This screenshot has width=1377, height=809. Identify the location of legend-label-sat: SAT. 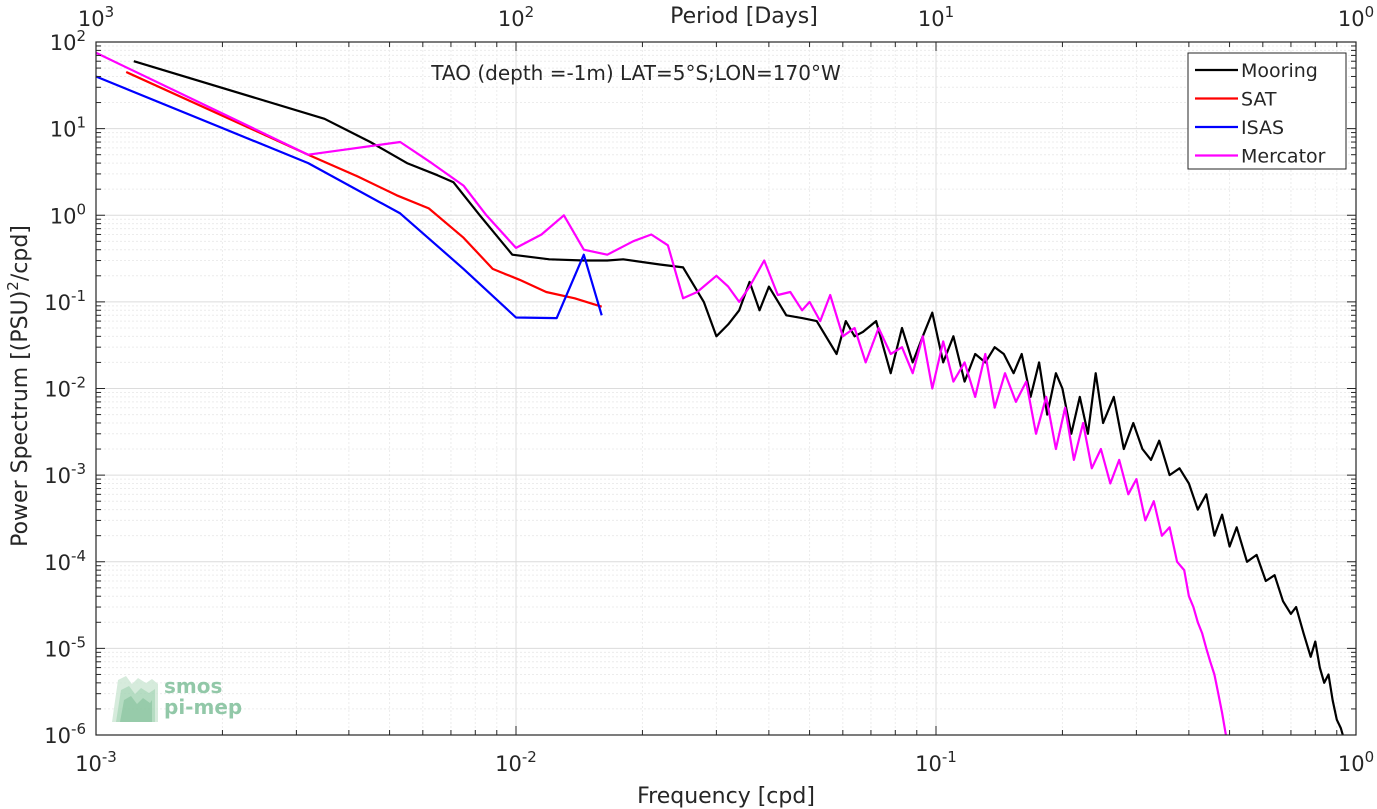
(1259, 100).